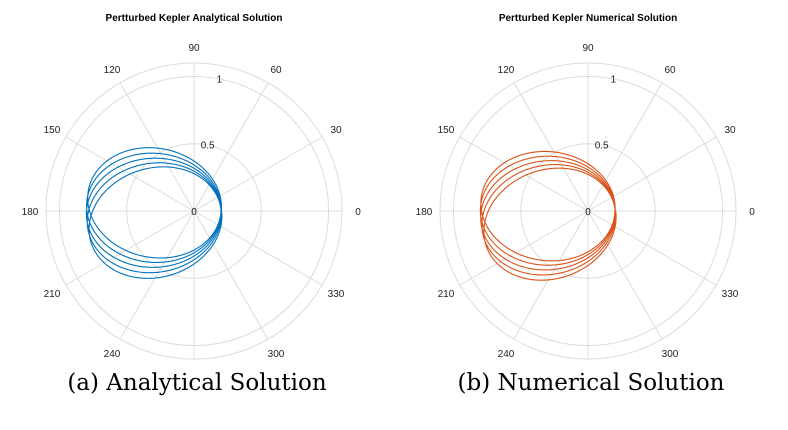 This screenshot has height=430, width=788. Describe the element at coordinates (197, 383) in the screenshot. I see `caption-analytical: (a) Analytical Solution` at that location.